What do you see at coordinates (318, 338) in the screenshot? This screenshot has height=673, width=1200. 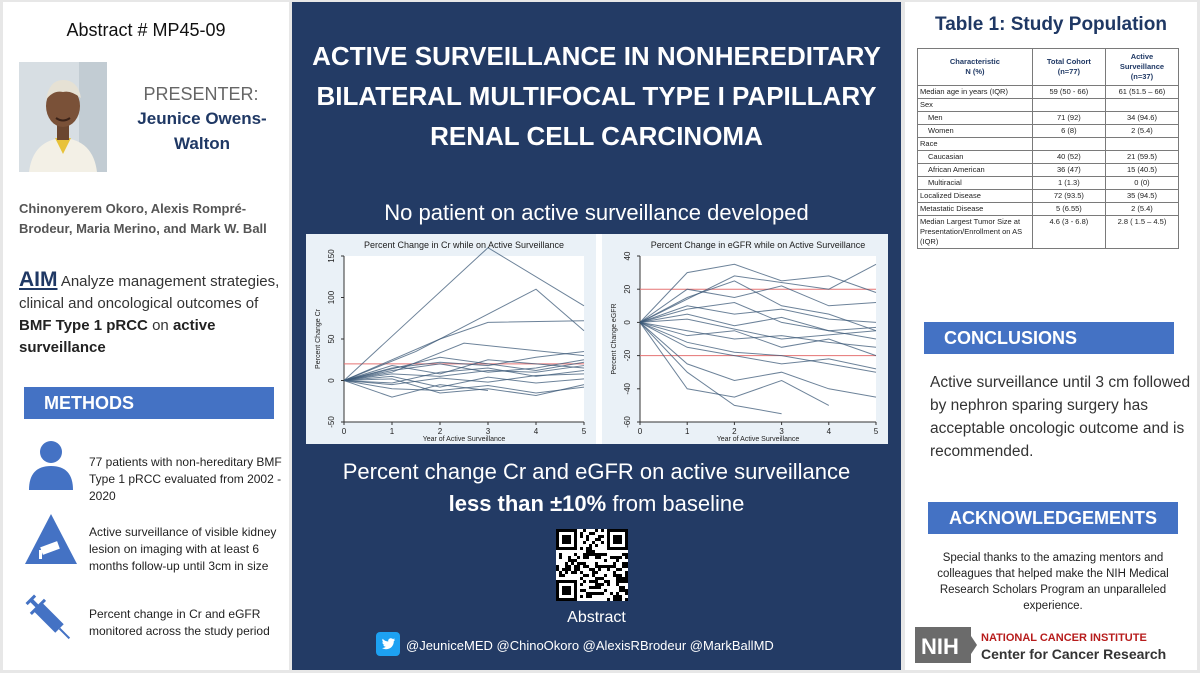 I see `y-axis-label: Percent Change Cr` at bounding box center [318, 338].